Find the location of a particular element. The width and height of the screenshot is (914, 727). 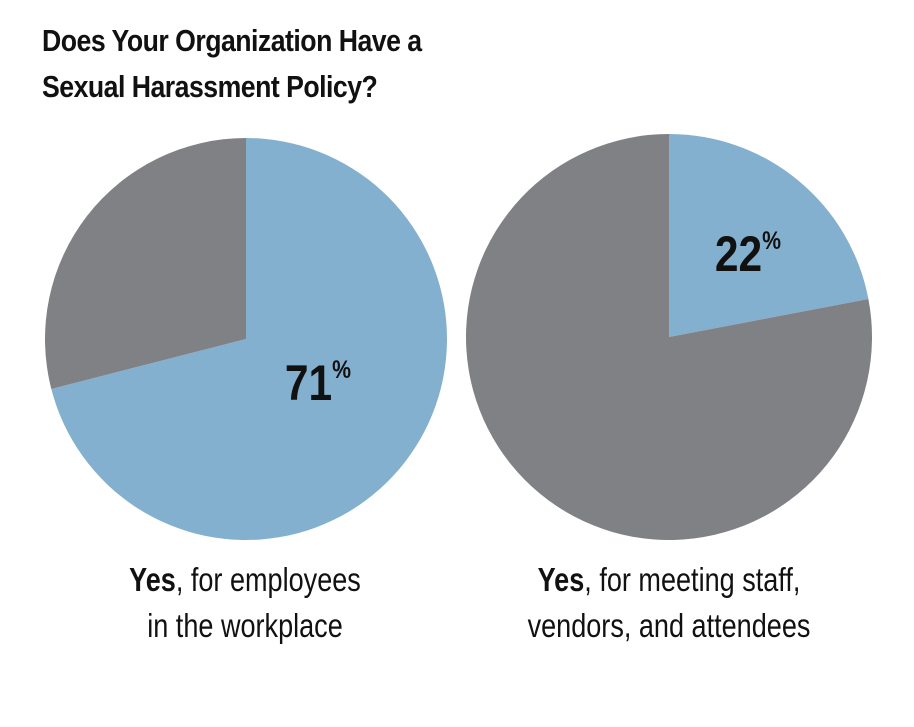

caption-meeting-staff-yes: Yes is located at coordinates (561, 579).